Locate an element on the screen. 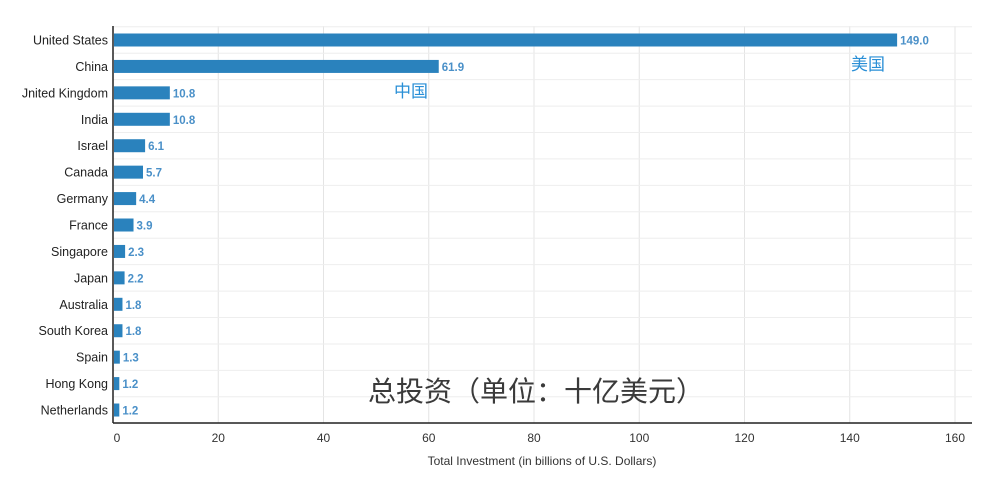 This screenshot has width=1003, height=485. category-label: India is located at coordinates (94, 120).